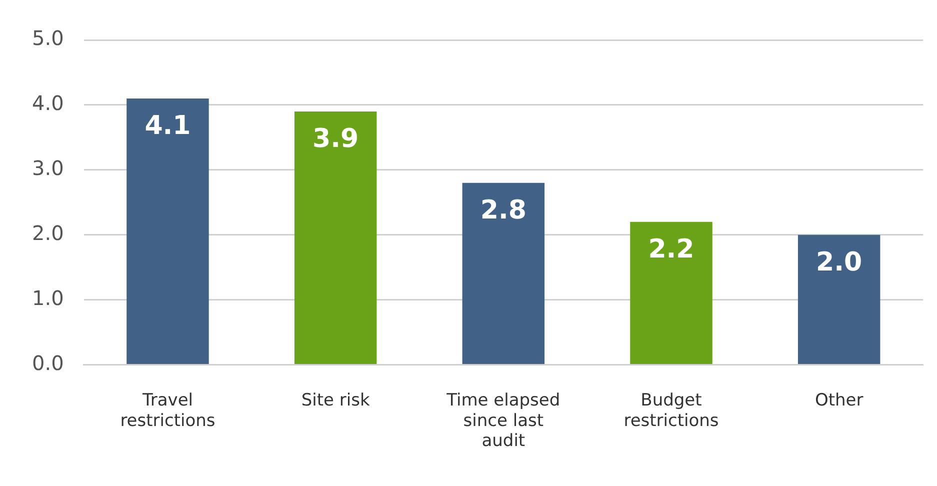 This screenshot has height=486, width=937. Describe the element at coordinates (671, 249) in the screenshot. I see `data-label: 2.2` at that location.